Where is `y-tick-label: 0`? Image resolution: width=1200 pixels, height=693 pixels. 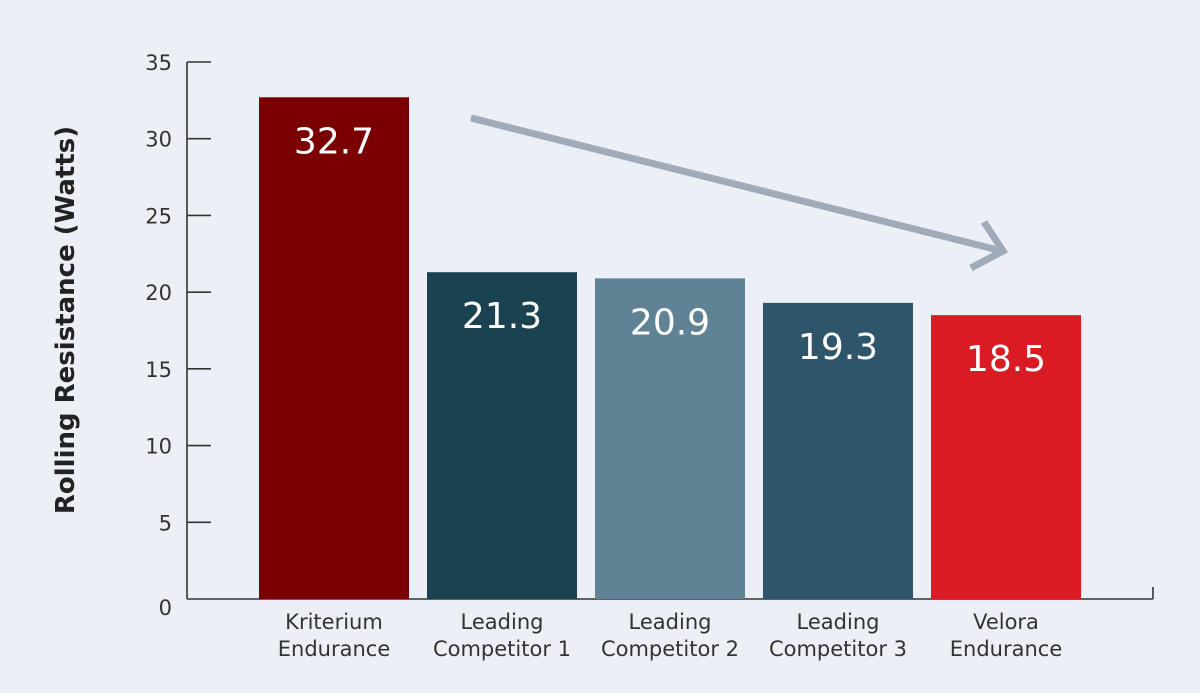
y-tick-label: 0 is located at coordinates (165, 608).